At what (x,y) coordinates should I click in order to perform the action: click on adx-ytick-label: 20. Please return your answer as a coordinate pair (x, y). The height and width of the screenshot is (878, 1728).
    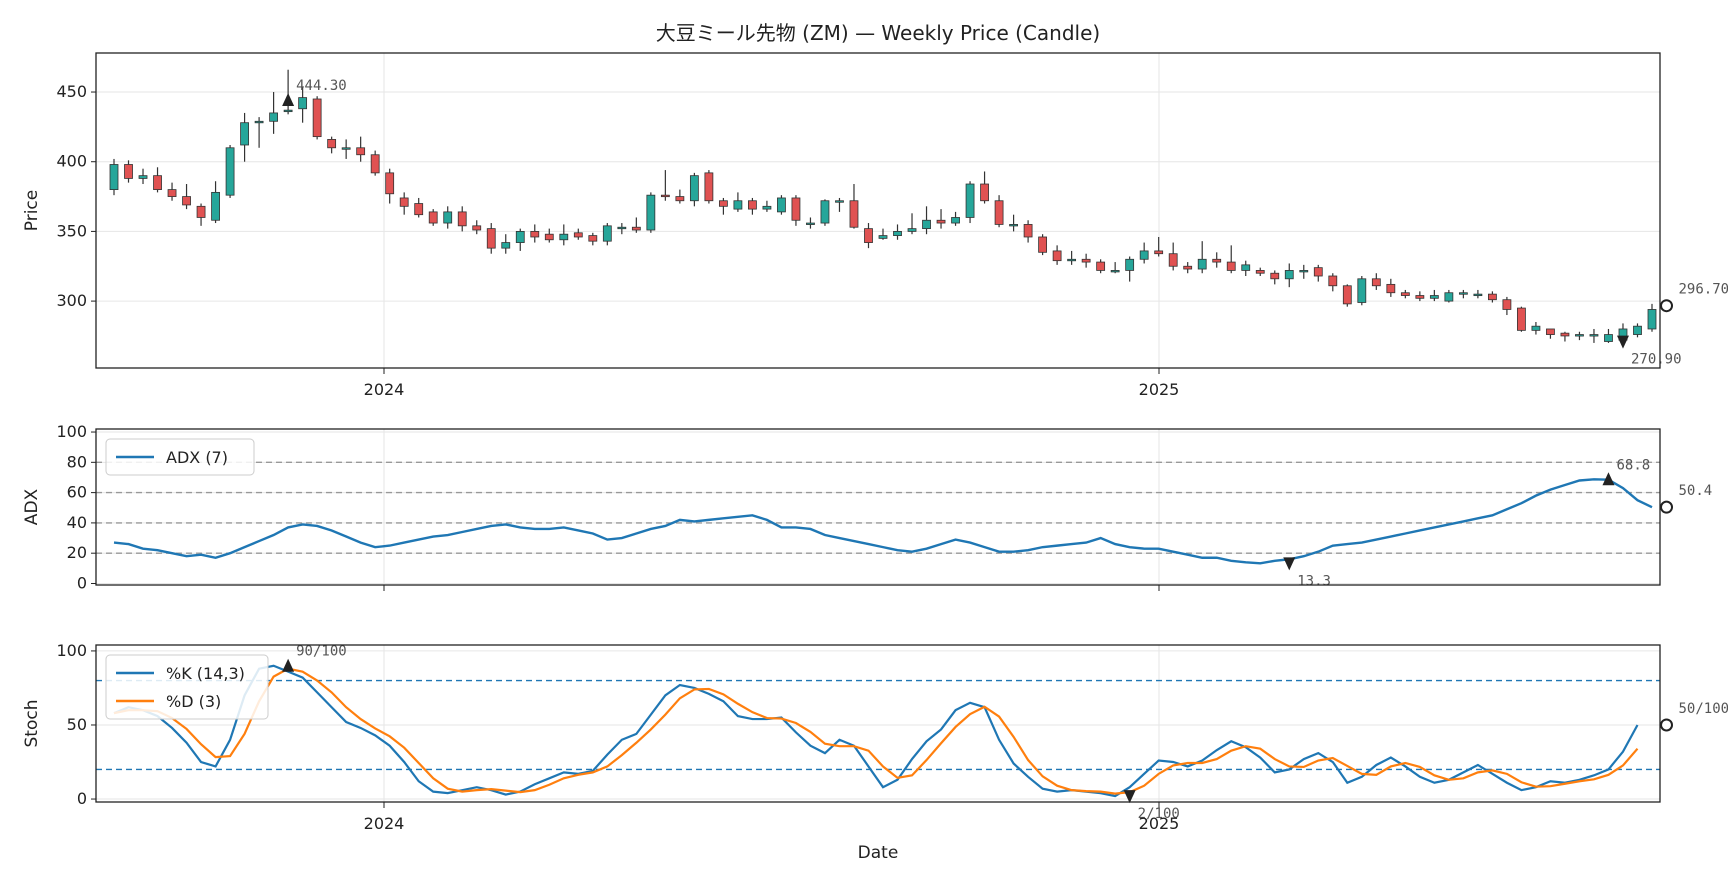
    Looking at the image, I should click on (77, 552).